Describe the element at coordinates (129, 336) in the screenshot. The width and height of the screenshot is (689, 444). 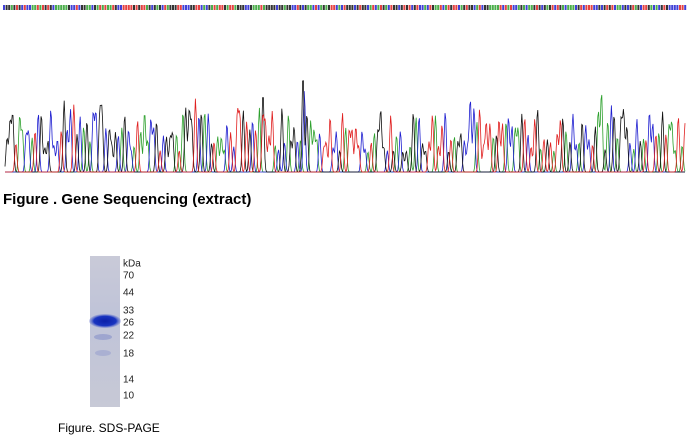
I see `marker-label: 22` at that location.